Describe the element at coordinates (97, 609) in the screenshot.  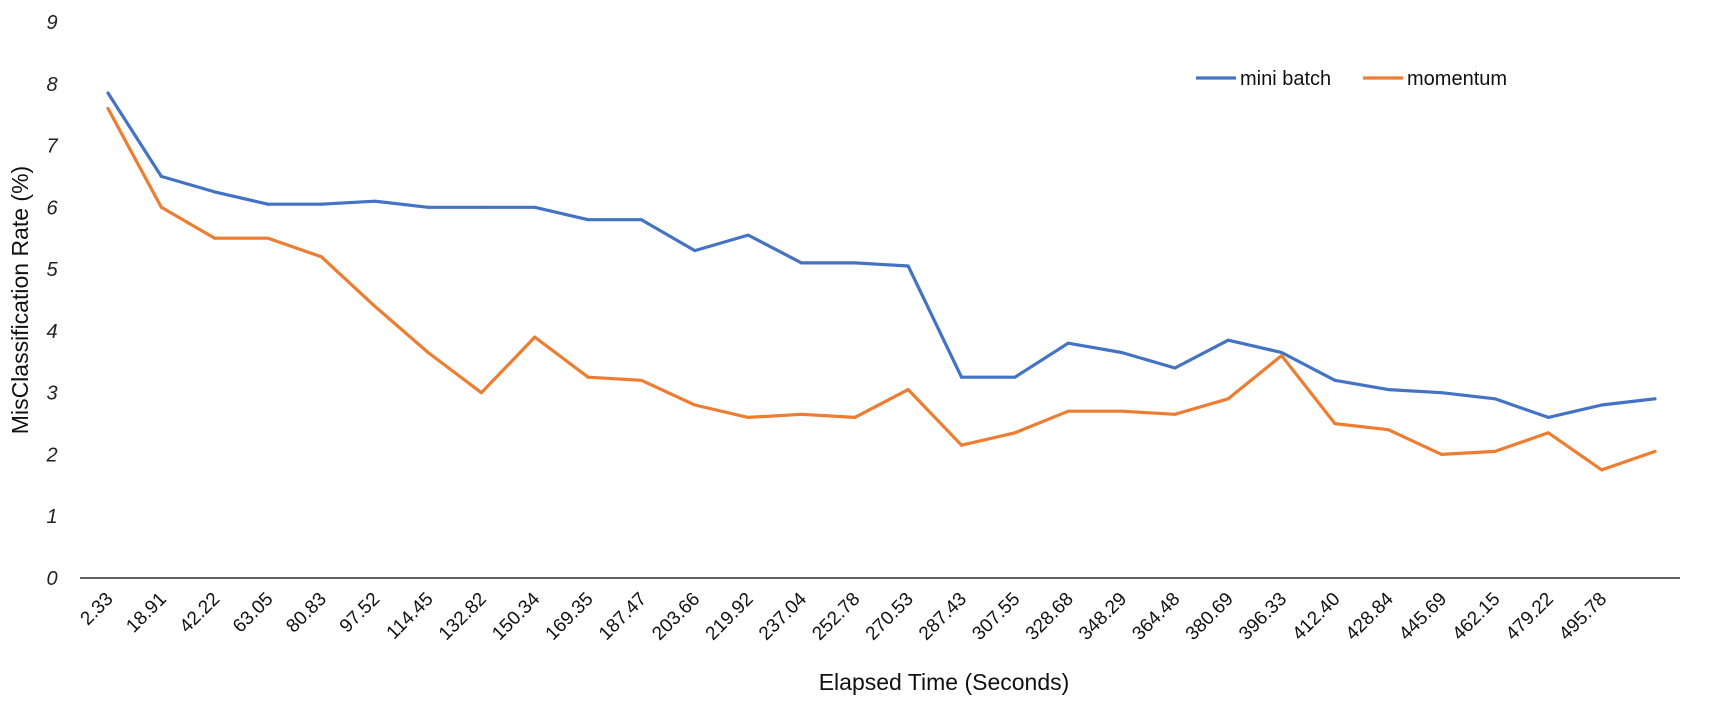
I see `x-tick-label: 2.33` at that location.